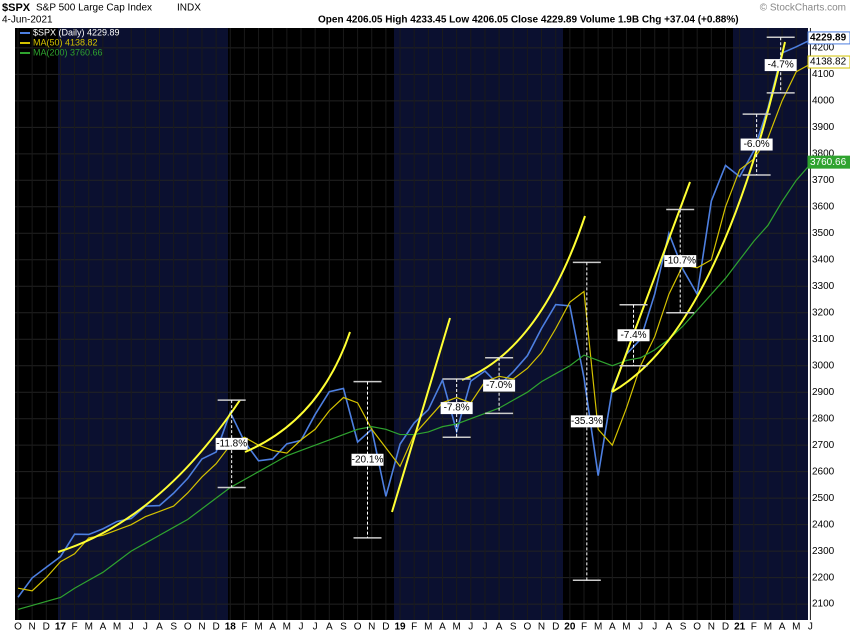  Describe the element at coordinates (823, 206) in the screenshot. I see `y-tick-label: 3600` at that location.